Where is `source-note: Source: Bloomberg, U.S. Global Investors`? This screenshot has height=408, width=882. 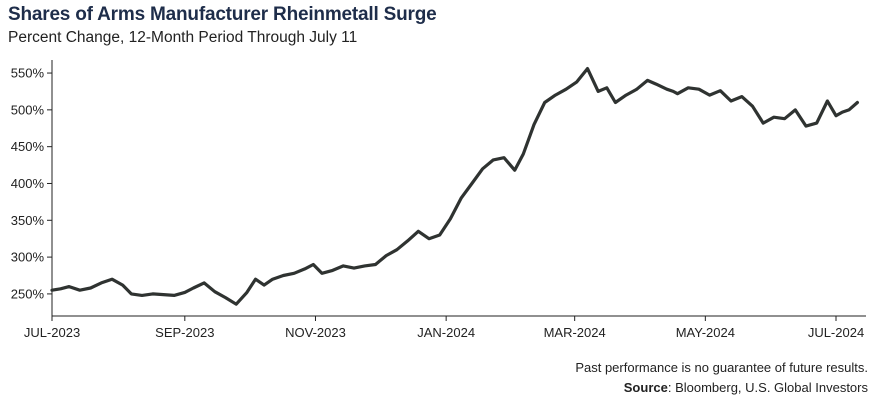 source-note: Source: Bloomberg, U.S. Global Investors is located at coordinates (746, 387).